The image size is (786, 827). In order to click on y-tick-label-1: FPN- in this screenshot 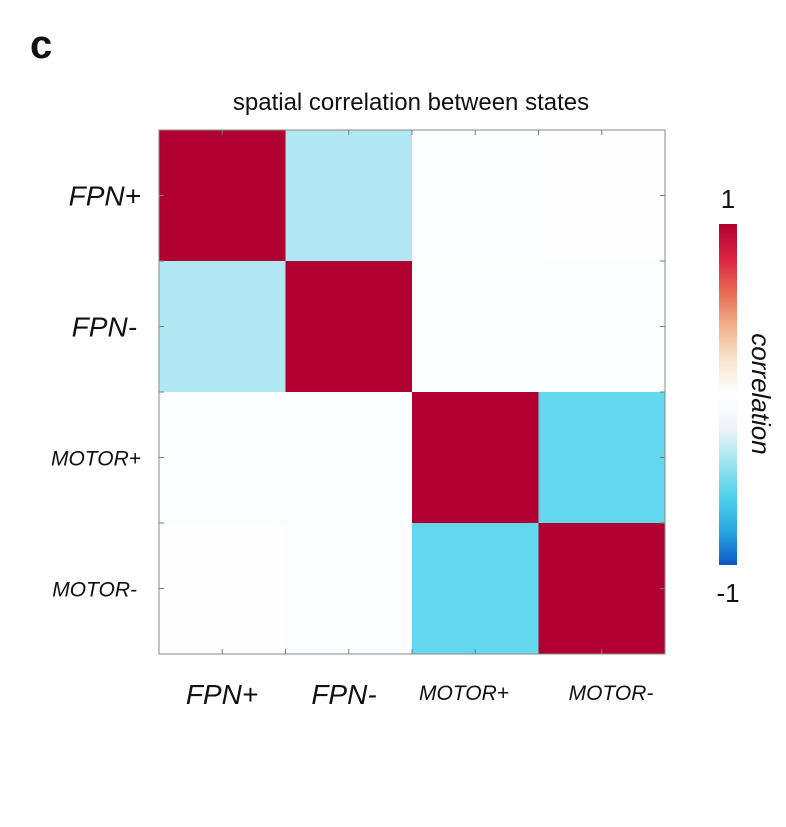, I will do `click(104, 327)`.